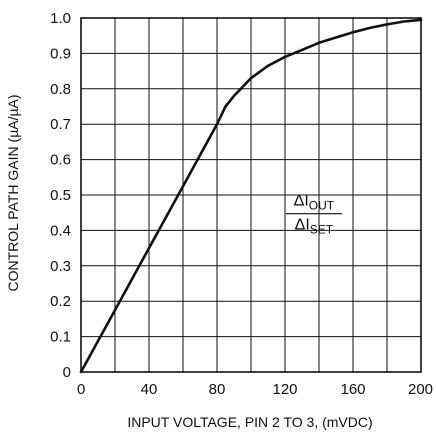 The image size is (436, 436). What do you see at coordinates (217, 389) in the screenshot?
I see `x-tick-label-2: 80` at bounding box center [217, 389].